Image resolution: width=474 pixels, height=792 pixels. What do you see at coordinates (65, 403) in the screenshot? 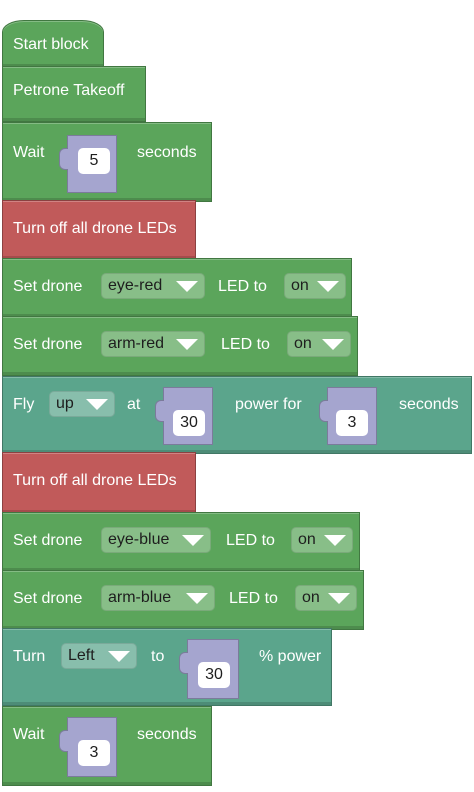
I see `fly-direction-value: up` at bounding box center [65, 403].